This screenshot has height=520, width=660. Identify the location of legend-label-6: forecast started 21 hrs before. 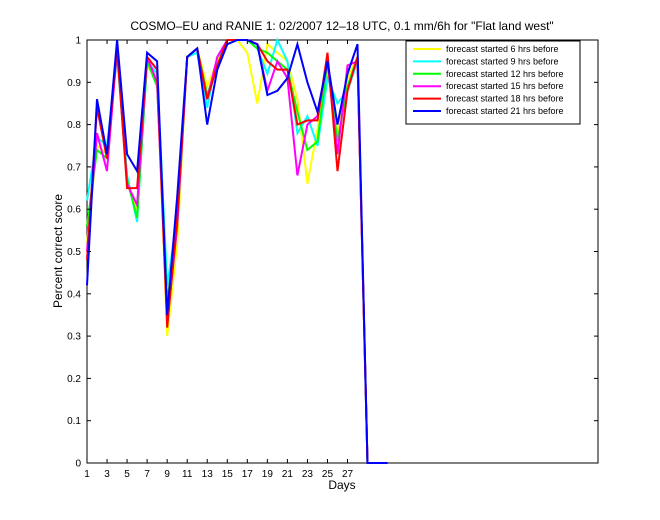
(505, 111).